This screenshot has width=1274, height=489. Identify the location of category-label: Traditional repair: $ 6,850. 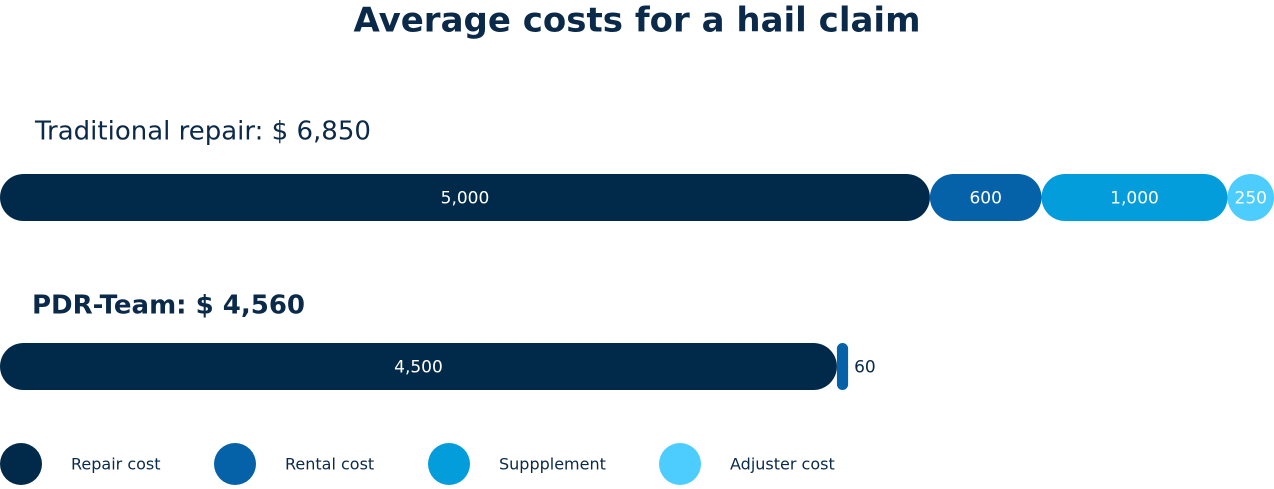
(202, 132).